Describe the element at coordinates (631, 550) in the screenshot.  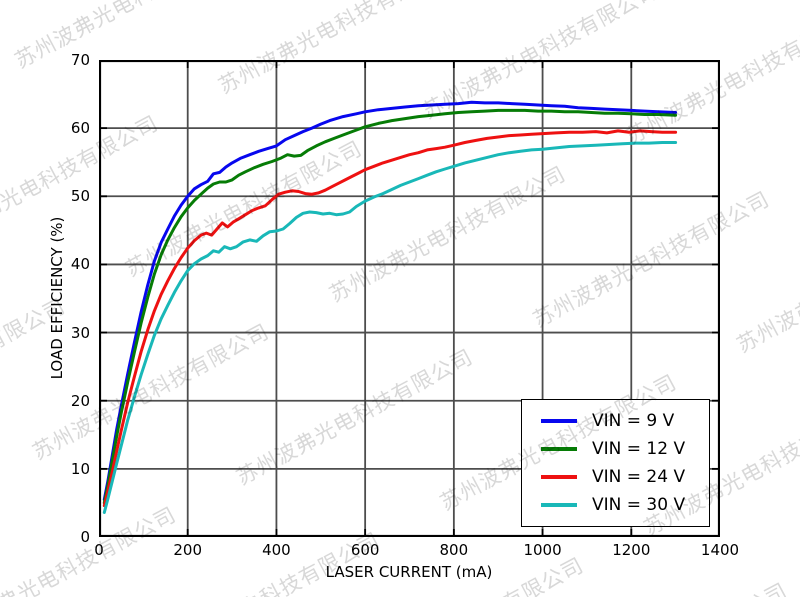
I see `x-tick-label: 1200` at that location.